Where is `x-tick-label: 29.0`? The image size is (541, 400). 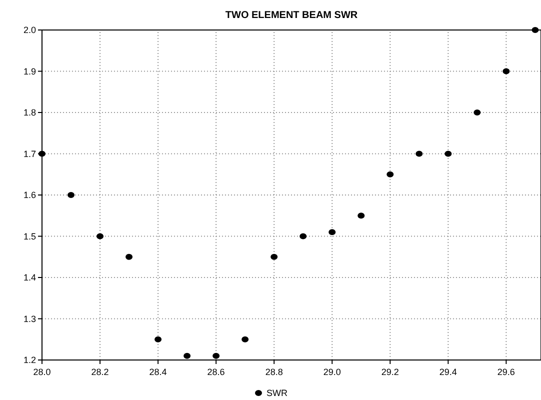 x-tick-label: 29.0 is located at coordinates (332, 372).